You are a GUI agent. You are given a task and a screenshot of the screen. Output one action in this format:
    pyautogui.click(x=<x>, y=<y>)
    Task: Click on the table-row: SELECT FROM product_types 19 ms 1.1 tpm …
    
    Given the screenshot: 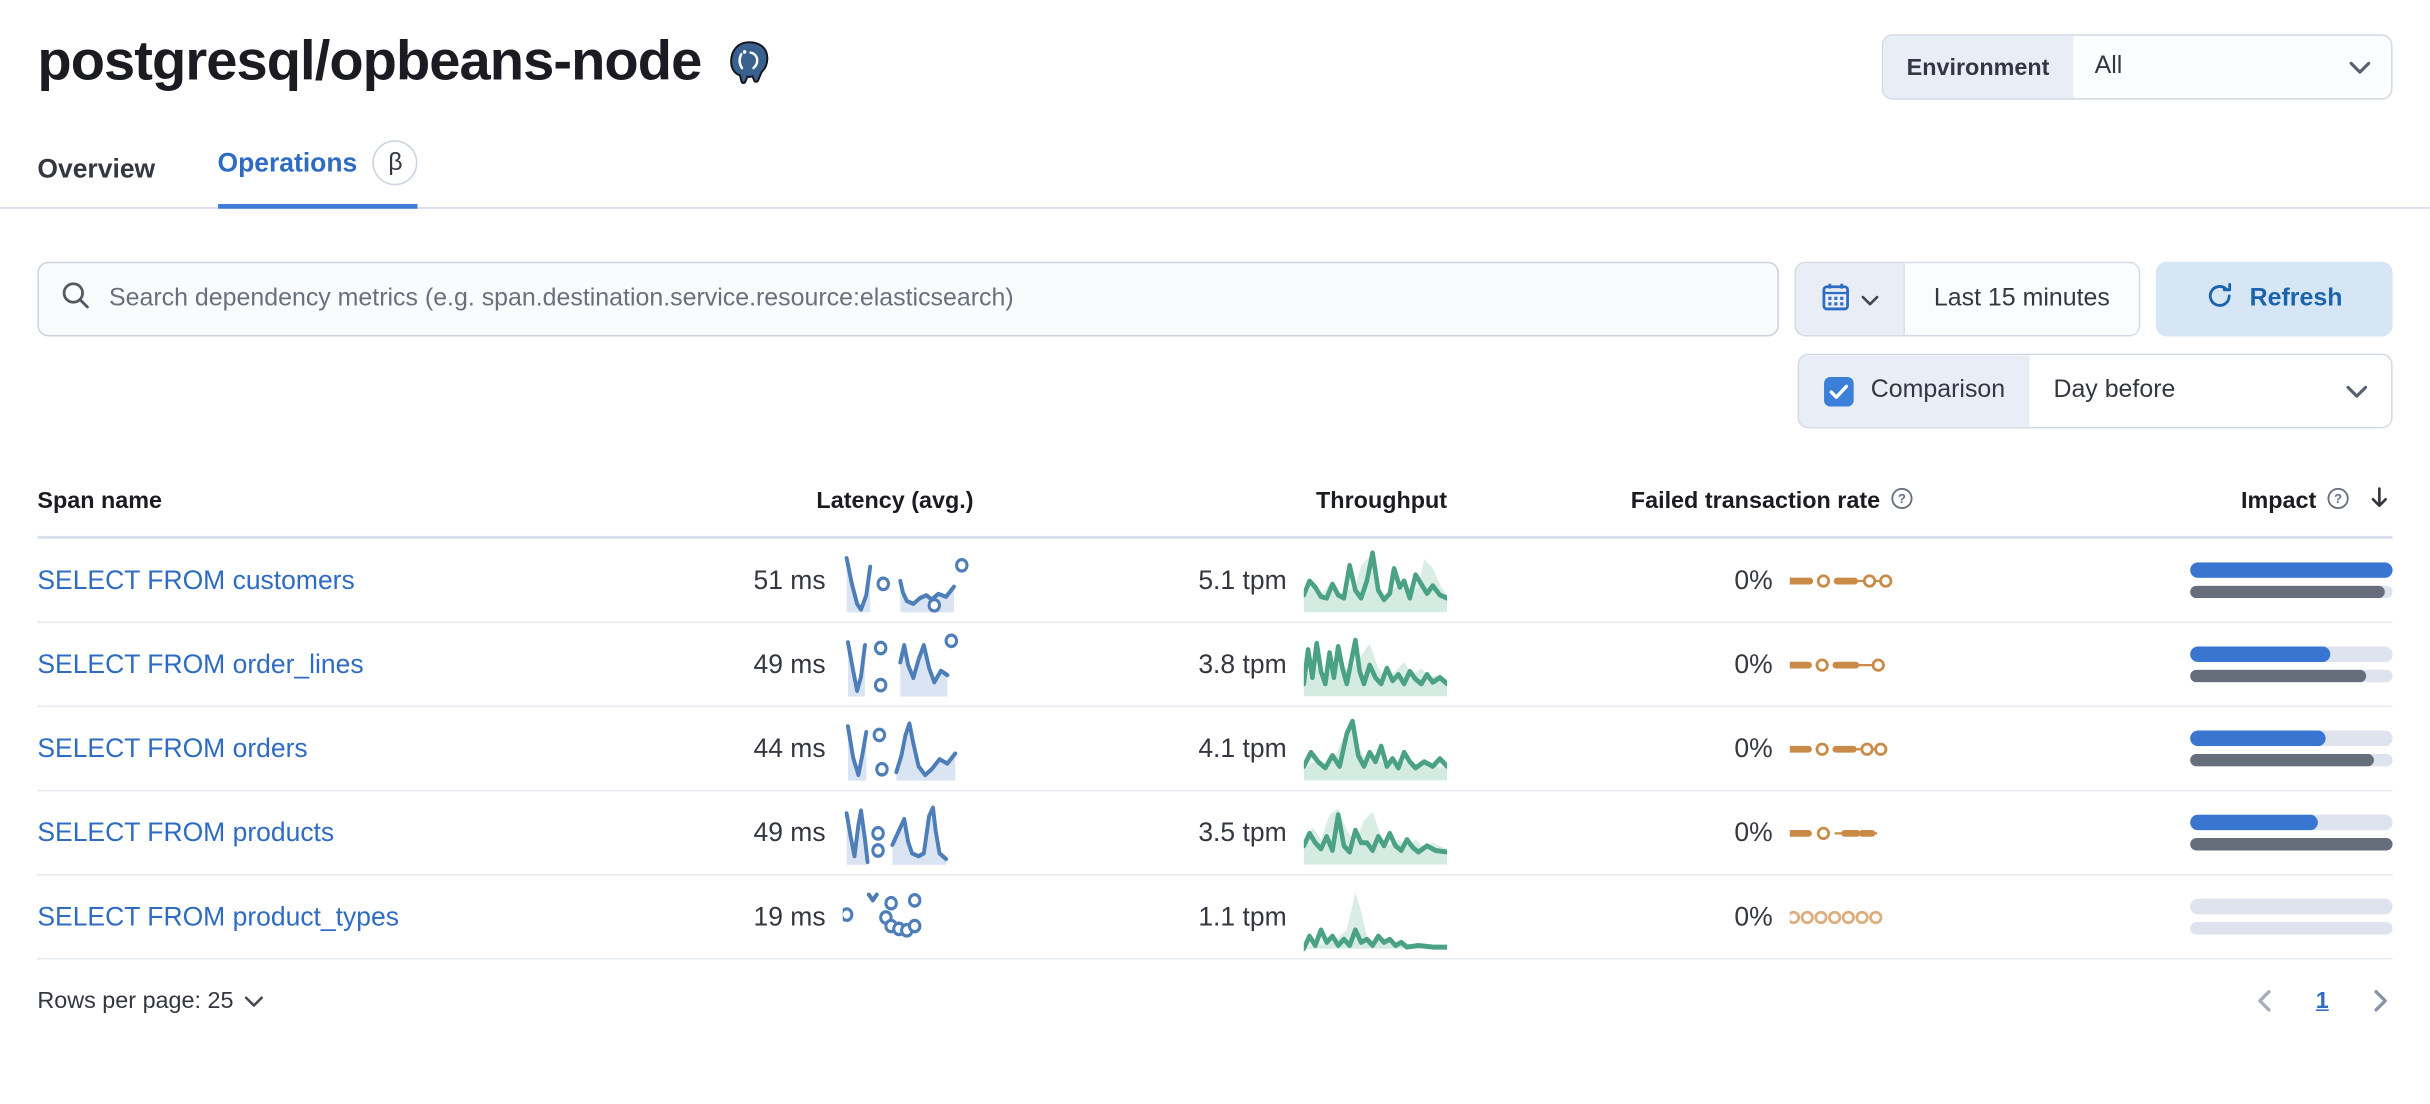 What is the action you would take?
    pyautogui.click(x=1215, y=917)
    